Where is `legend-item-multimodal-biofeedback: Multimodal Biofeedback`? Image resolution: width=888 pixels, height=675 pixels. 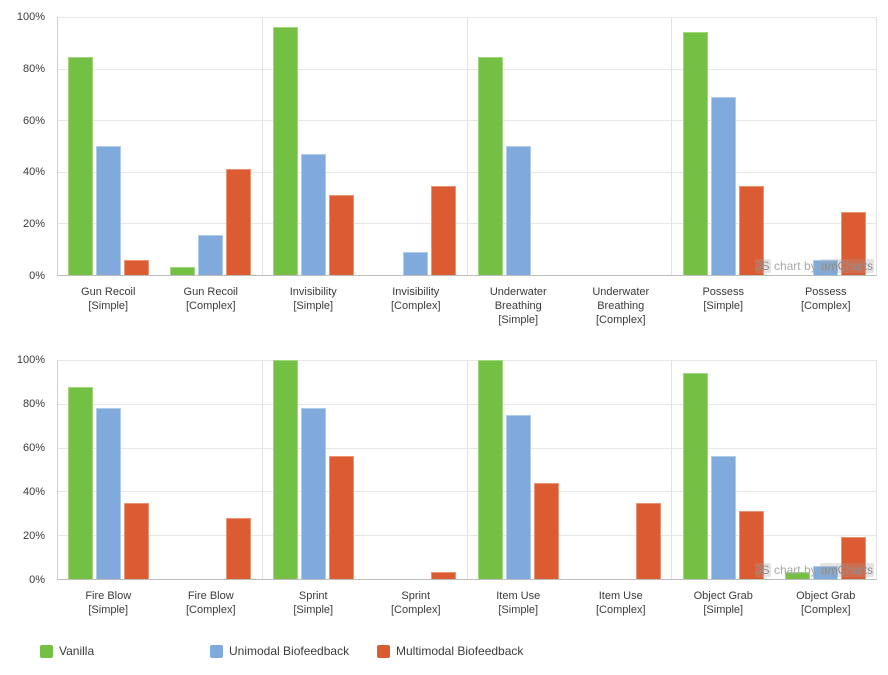 legend-item-multimodal-biofeedback: Multimodal Biofeedback is located at coordinates (450, 651).